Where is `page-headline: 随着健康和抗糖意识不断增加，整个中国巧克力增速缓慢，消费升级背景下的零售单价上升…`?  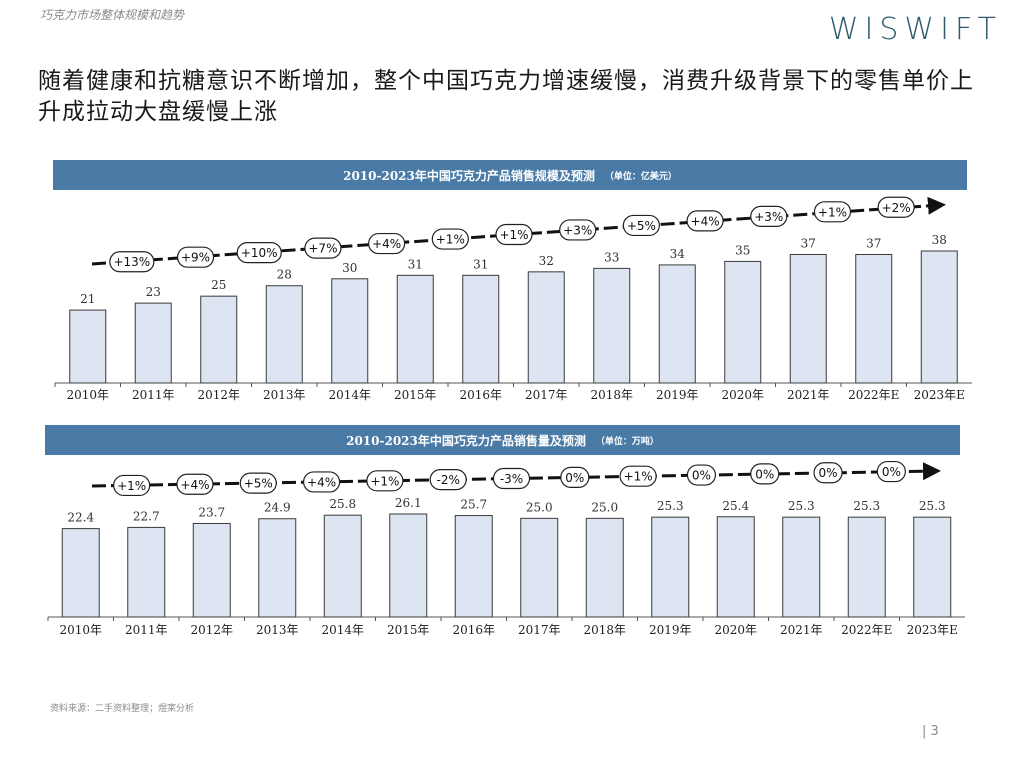
page-headline: 随着健康和抗糖意识不断增加，整个中国巧克力增速缓慢，消费升级背景下的零售单价上升… is located at coordinates (506, 96).